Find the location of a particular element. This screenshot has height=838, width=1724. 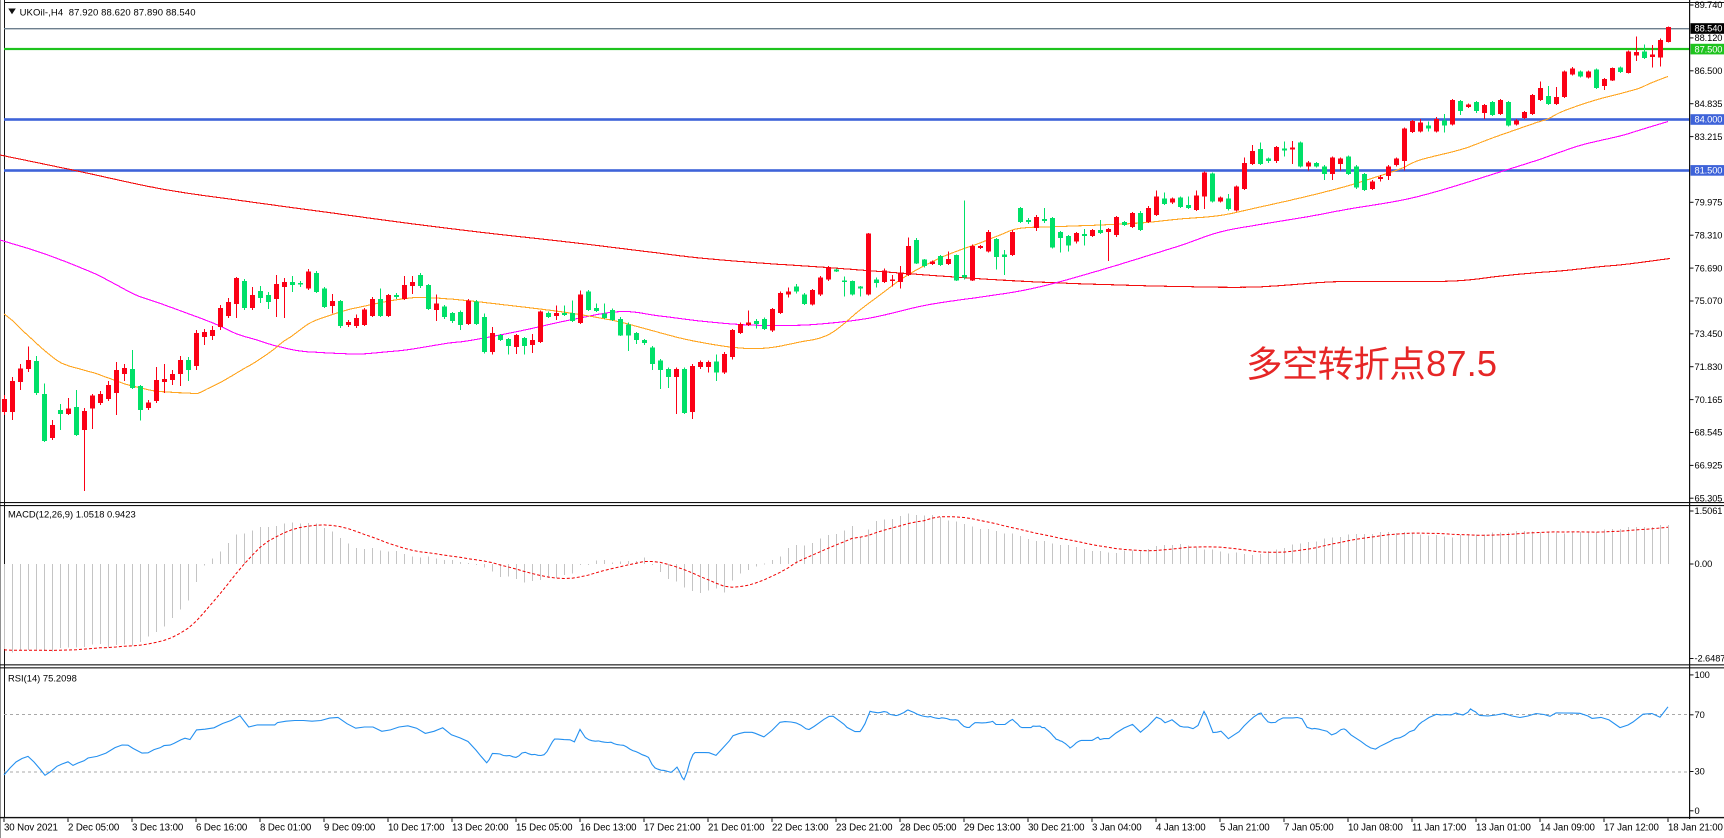

svg-text: 10 Jan 08:00 is located at coordinates (1376, 828).